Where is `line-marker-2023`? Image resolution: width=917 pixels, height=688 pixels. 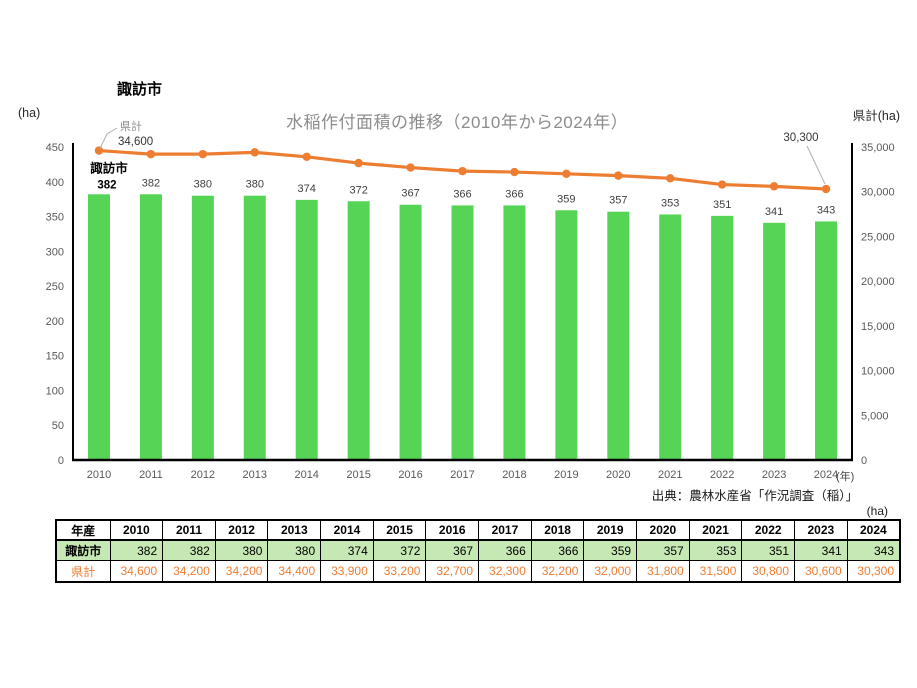
line-marker-2023 is located at coordinates (774, 186).